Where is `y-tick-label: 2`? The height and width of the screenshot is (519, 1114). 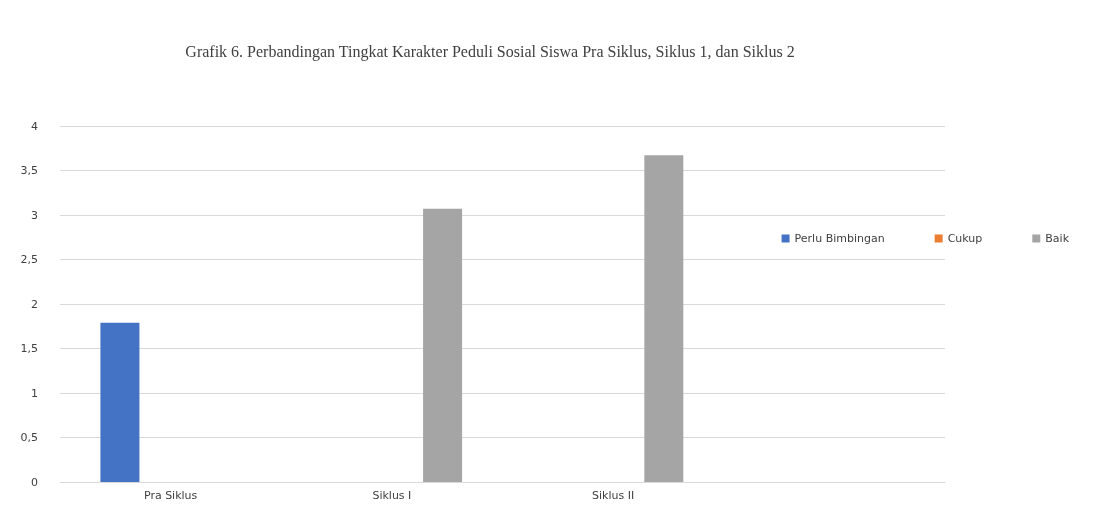 y-tick-label: 2 is located at coordinates (34, 304).